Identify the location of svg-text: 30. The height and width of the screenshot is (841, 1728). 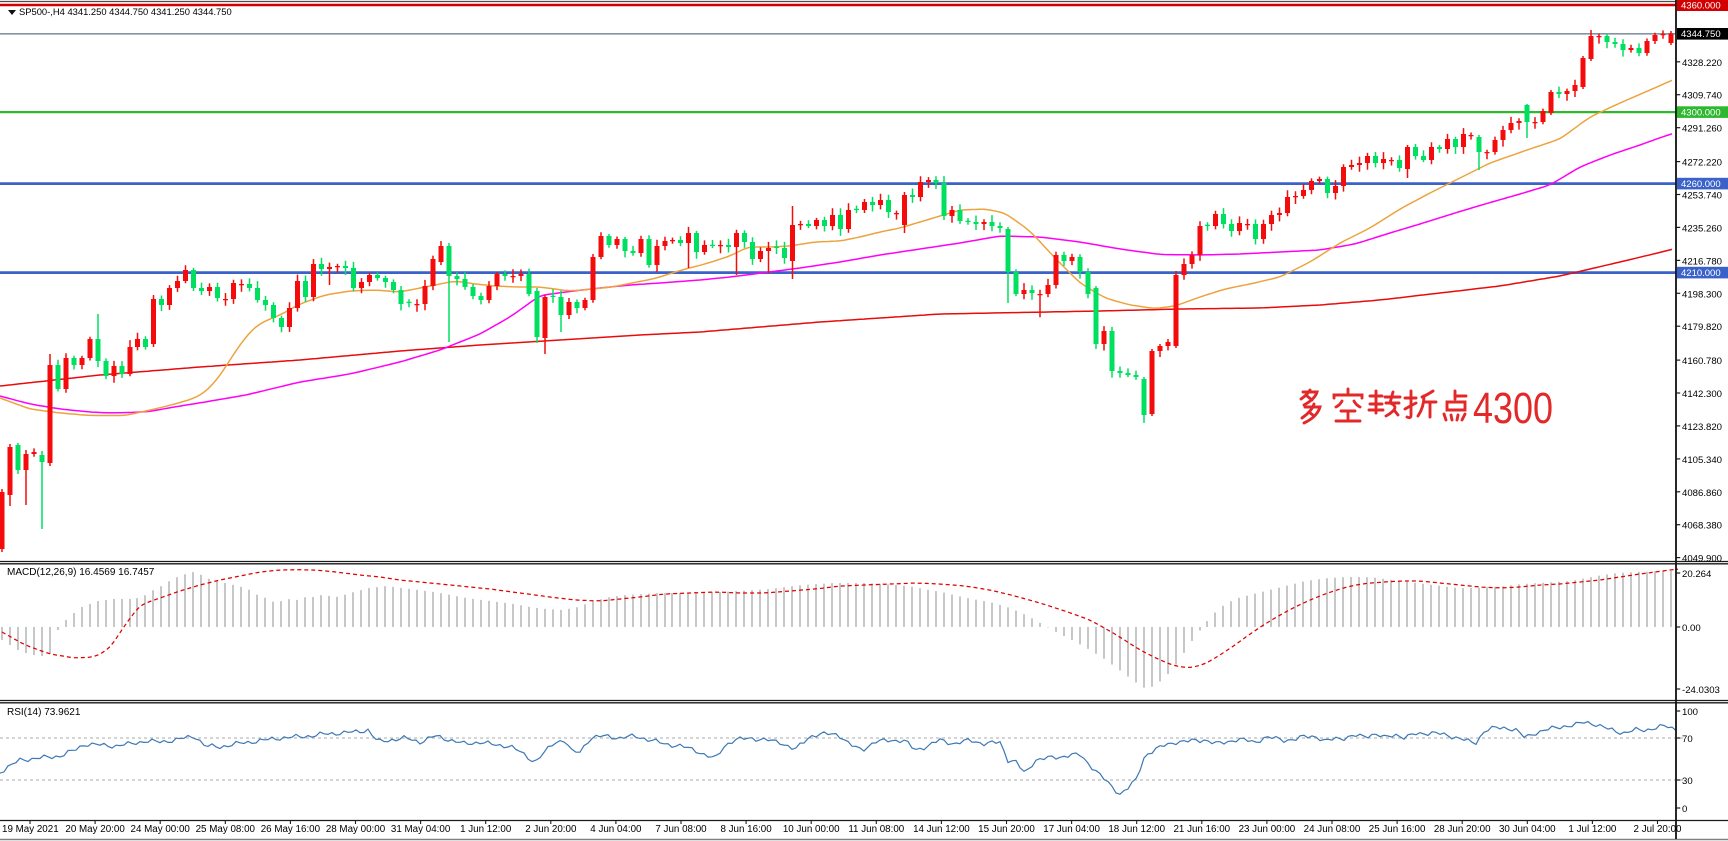
(1687, 781).